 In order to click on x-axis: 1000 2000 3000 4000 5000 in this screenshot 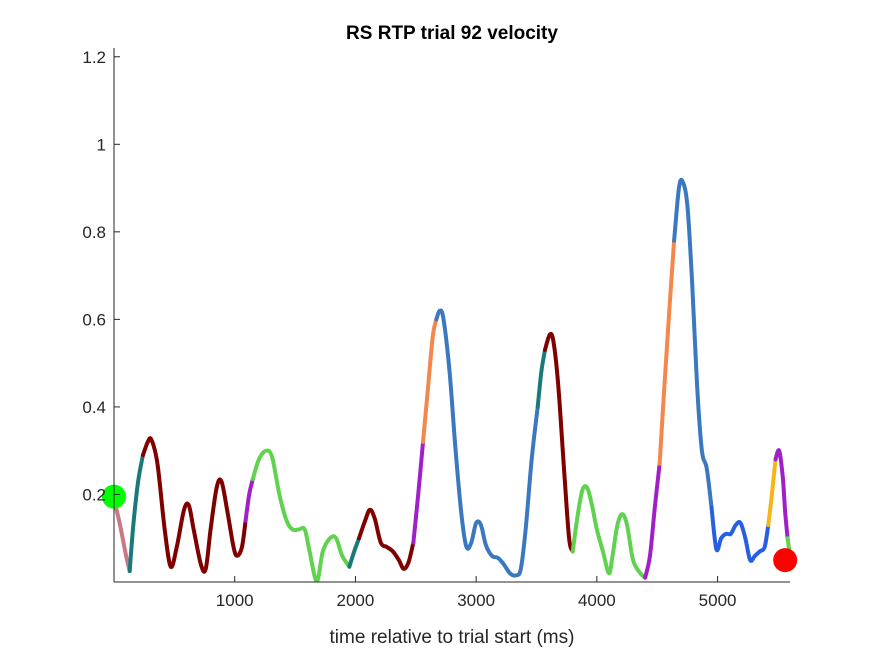, I will do `click(452, 593)`.